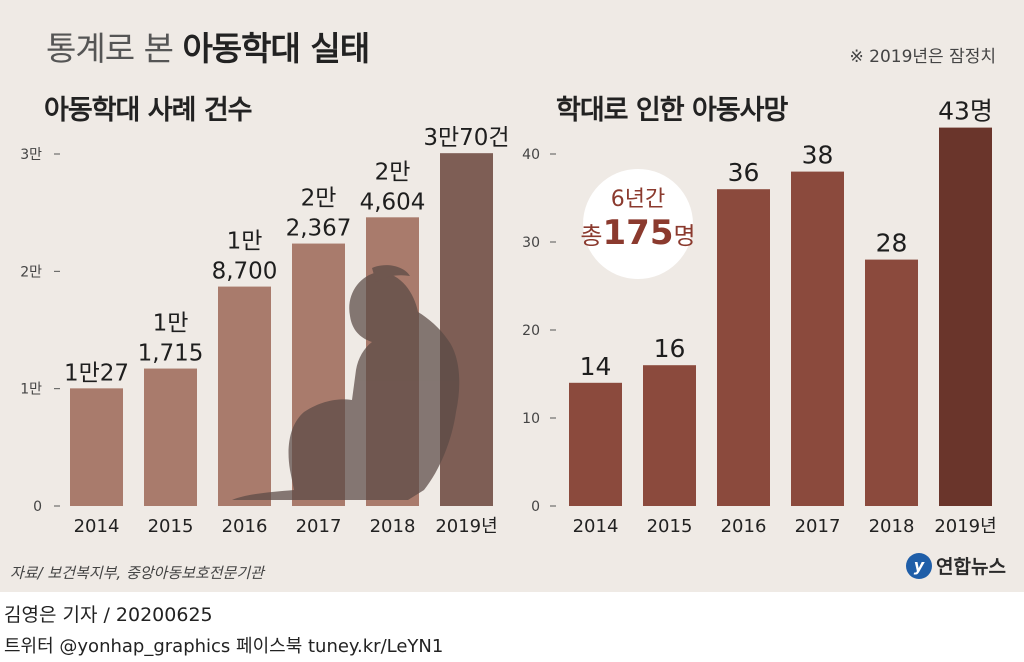  I want to click on right-x-label: 2018, so click(892, 526).